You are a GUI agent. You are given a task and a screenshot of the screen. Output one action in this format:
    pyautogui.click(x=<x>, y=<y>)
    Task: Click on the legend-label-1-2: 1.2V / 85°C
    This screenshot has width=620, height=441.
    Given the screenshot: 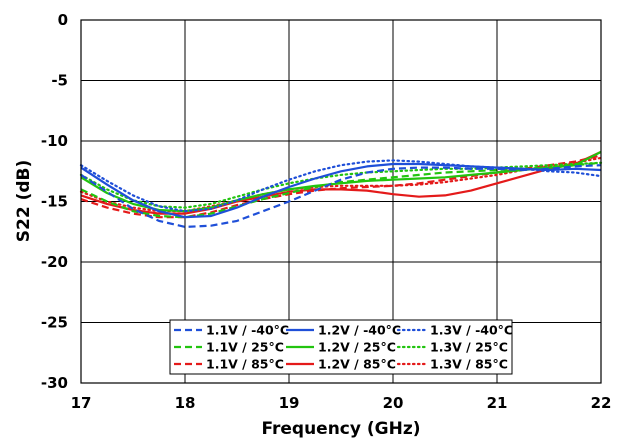 What is the action you would take?
    pyautogui.click(x=357, y=364)
    